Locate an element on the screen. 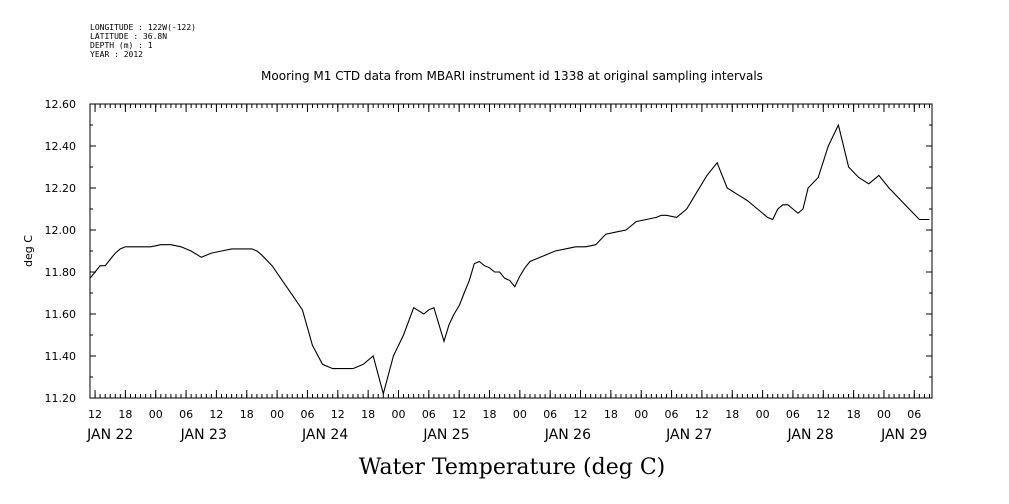  date-label: JAN 23 is located at coordinates (203, 435).